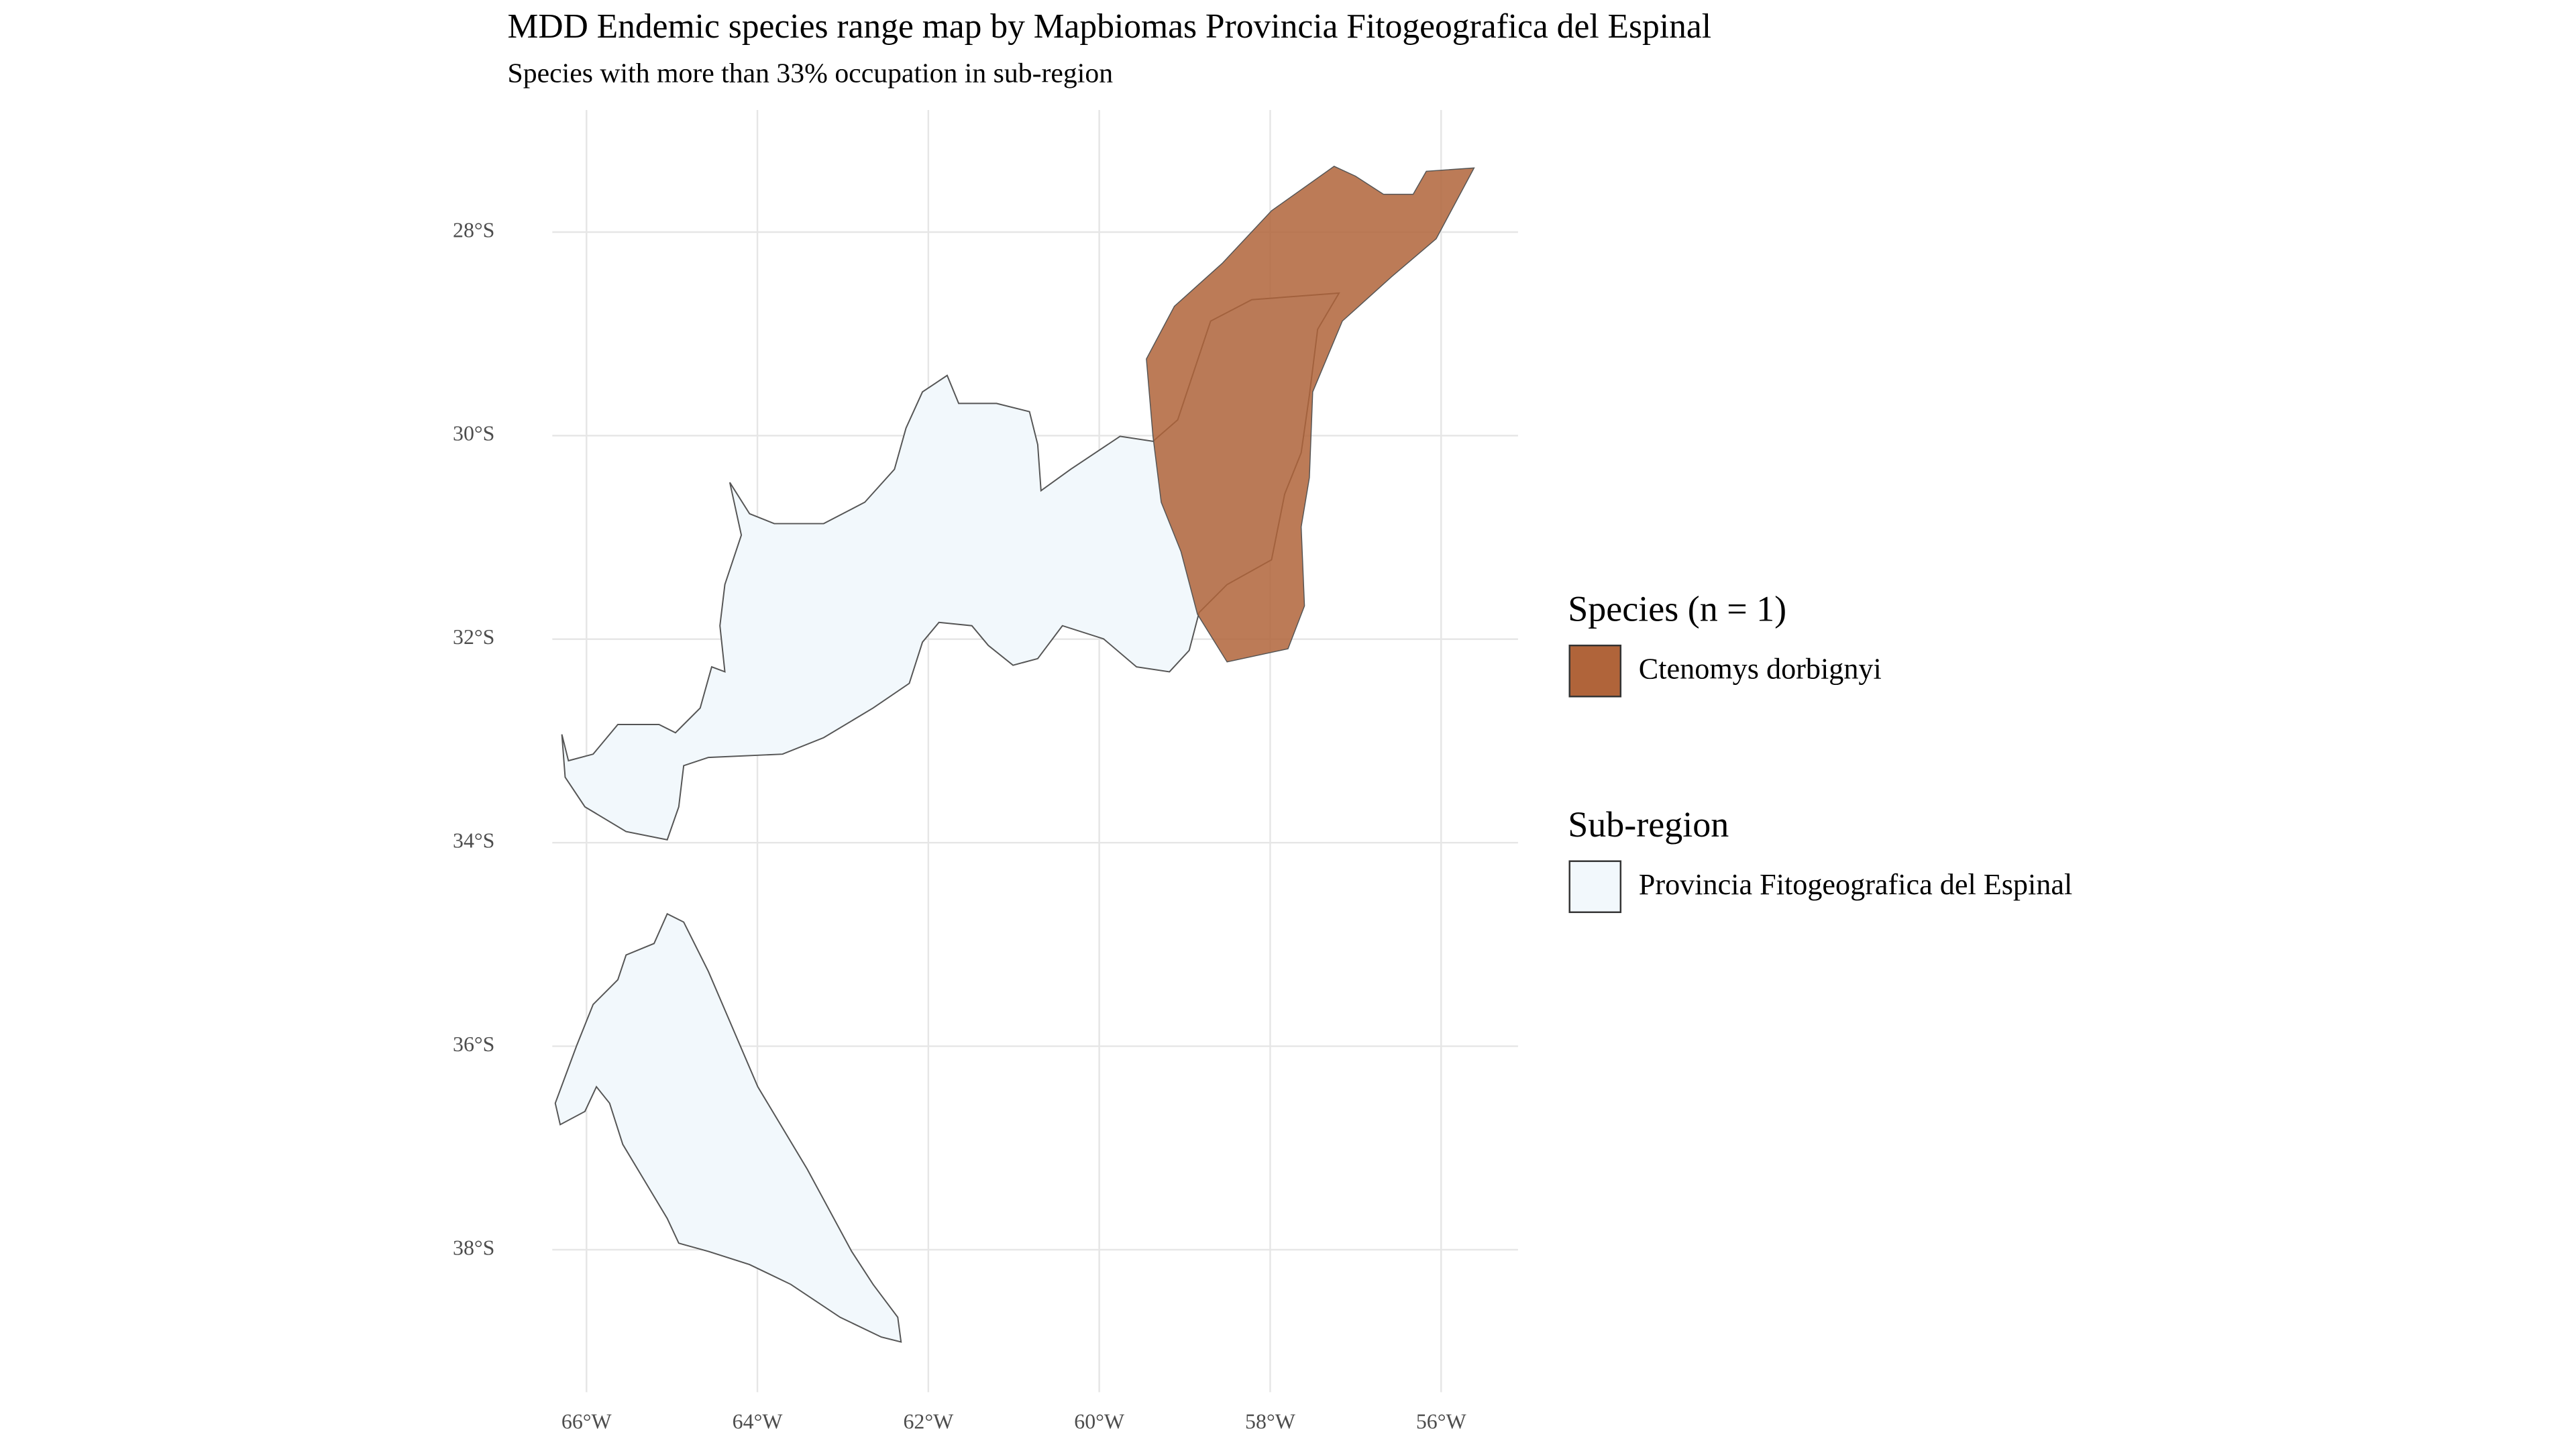 The width and height of the screenshot is (2576, 1449). Describe the element at coordinates (728, 1127) in the screenshot. I see `subregion-south` at that location.